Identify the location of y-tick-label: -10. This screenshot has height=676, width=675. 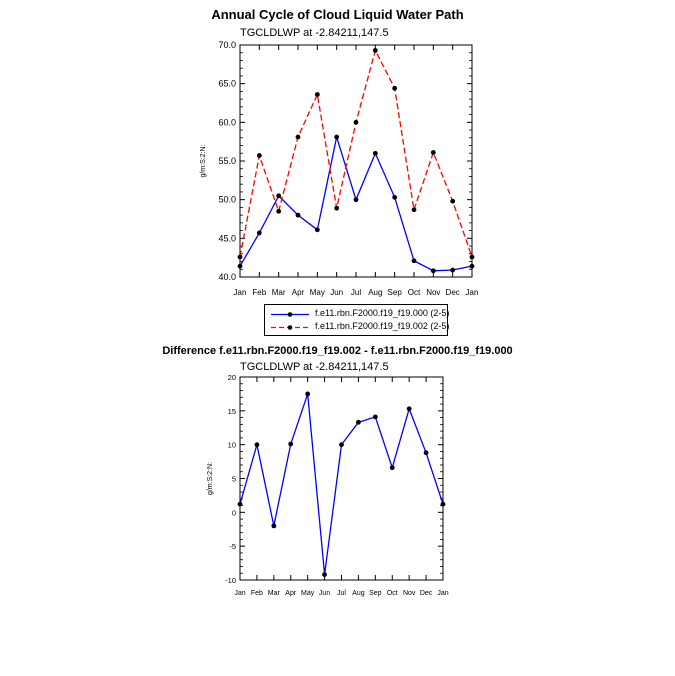
(230, 580).